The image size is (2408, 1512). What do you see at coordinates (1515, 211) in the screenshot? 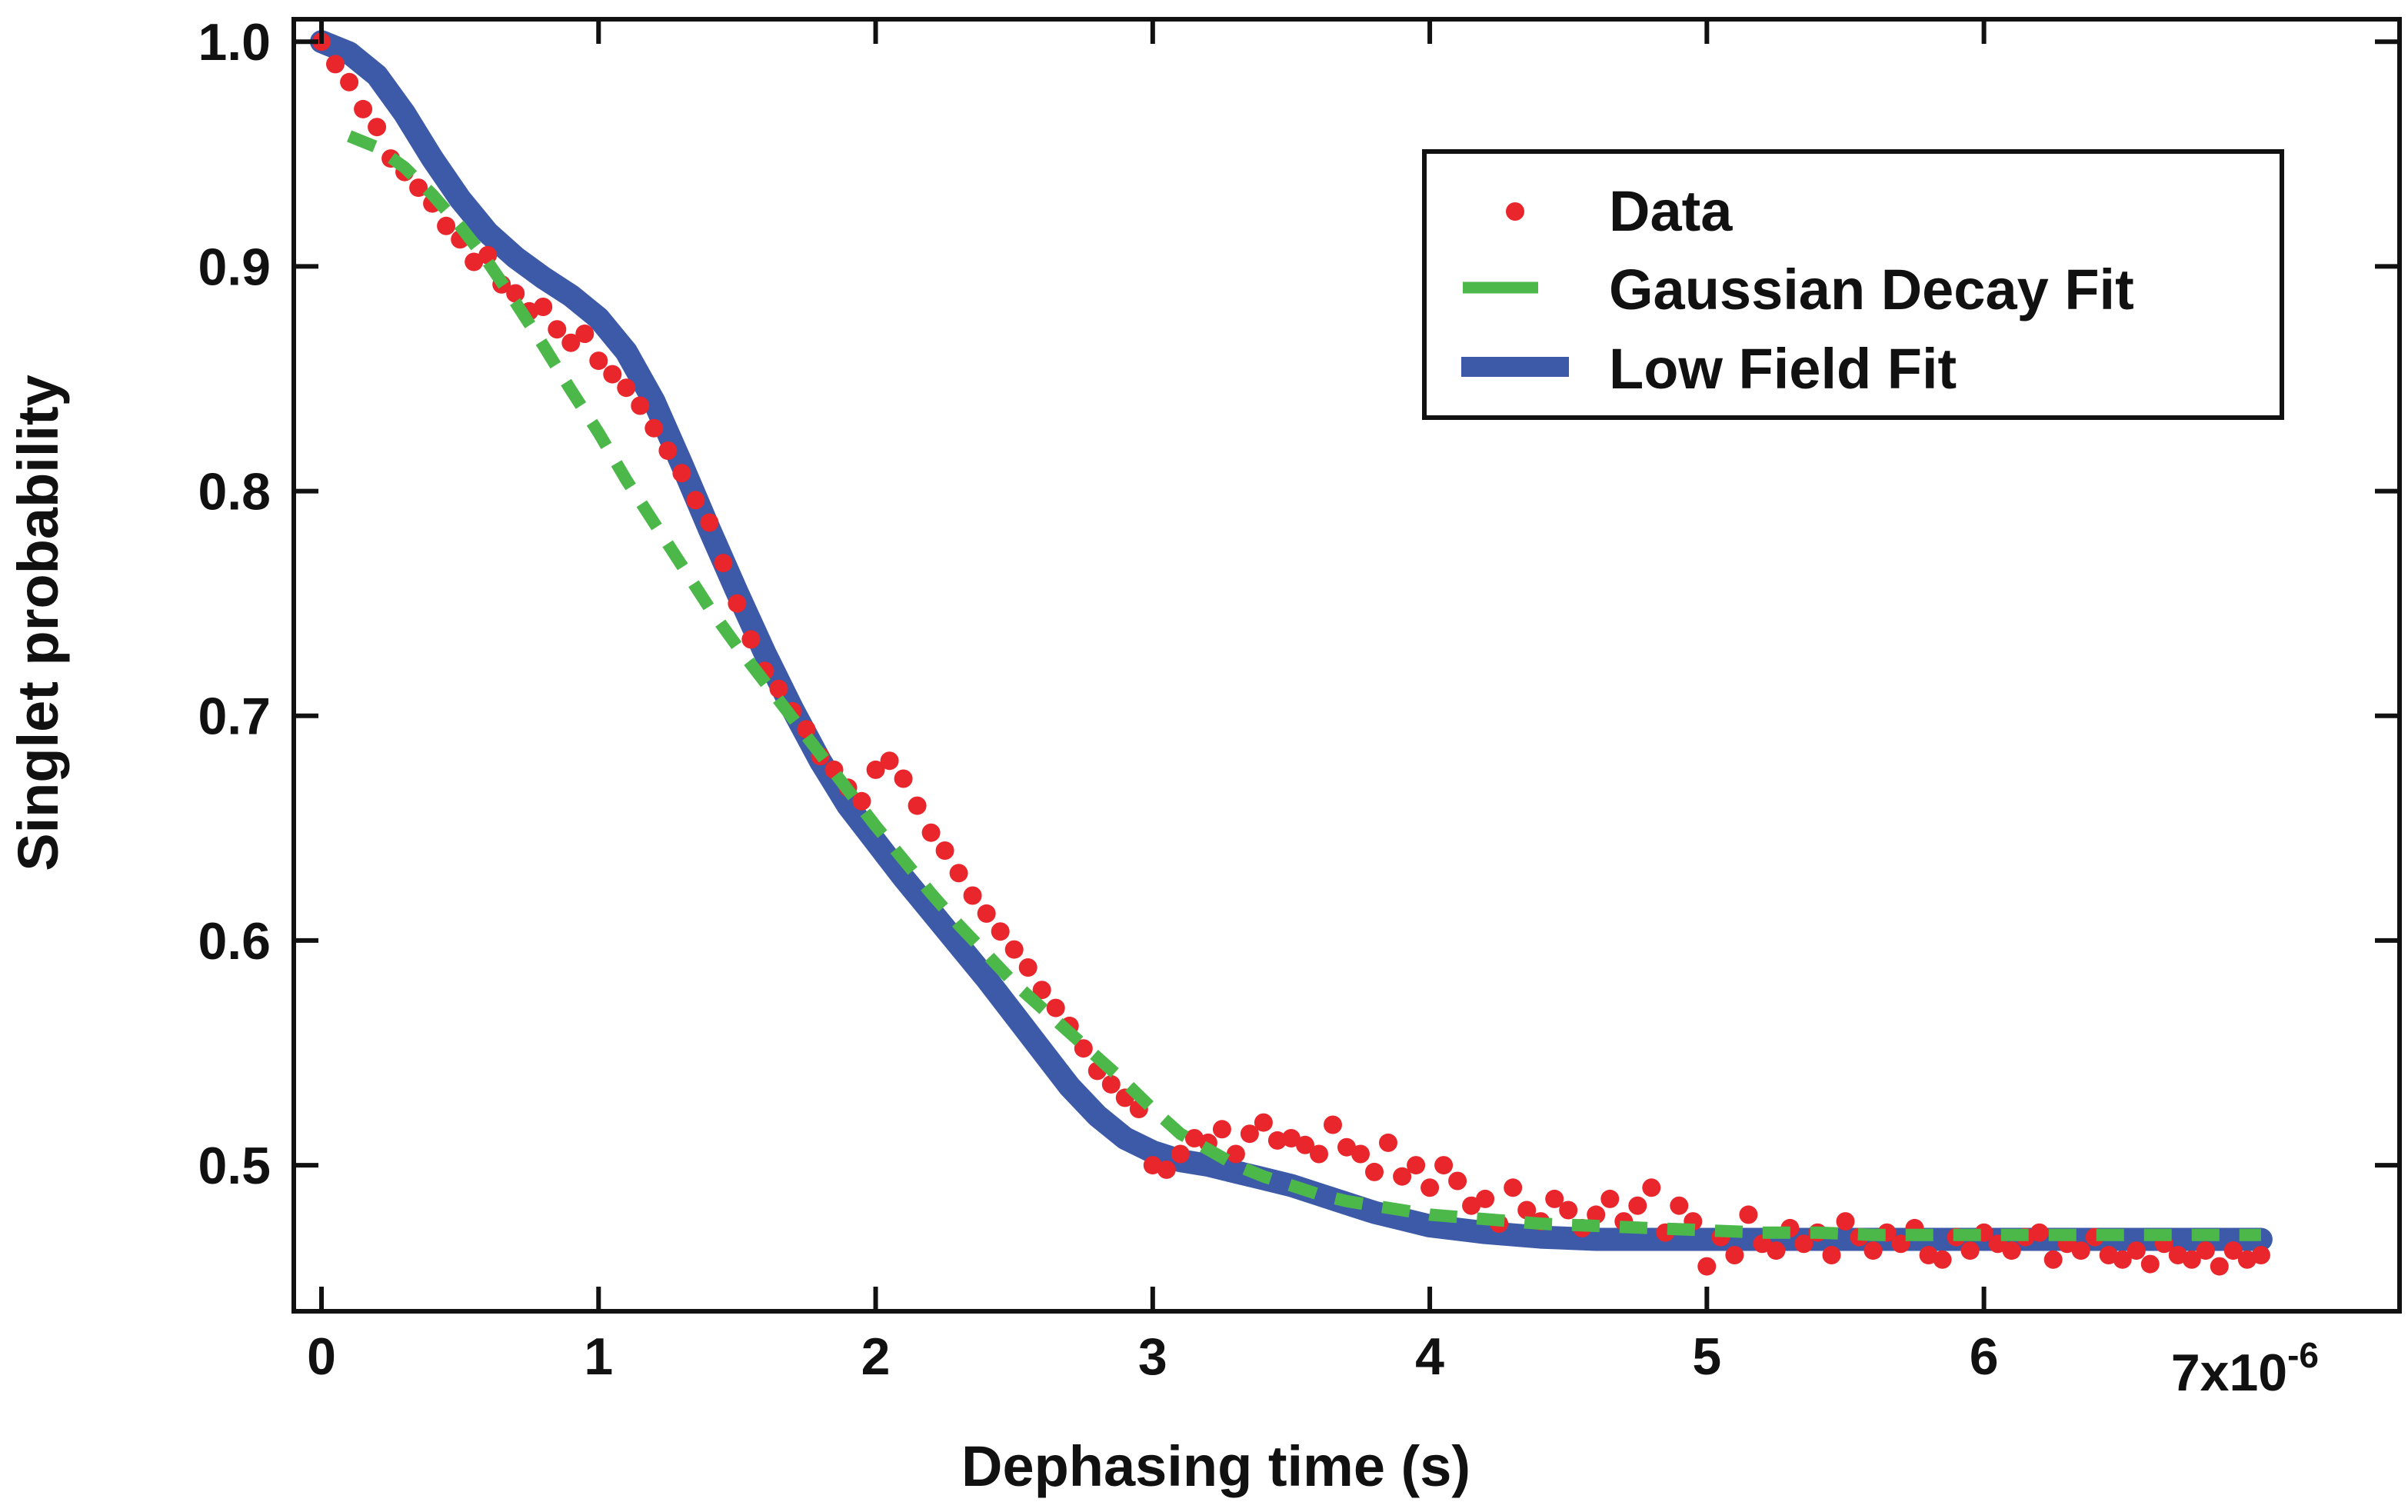
I see `legend-marker-data` at bounding box center [1515, 211].